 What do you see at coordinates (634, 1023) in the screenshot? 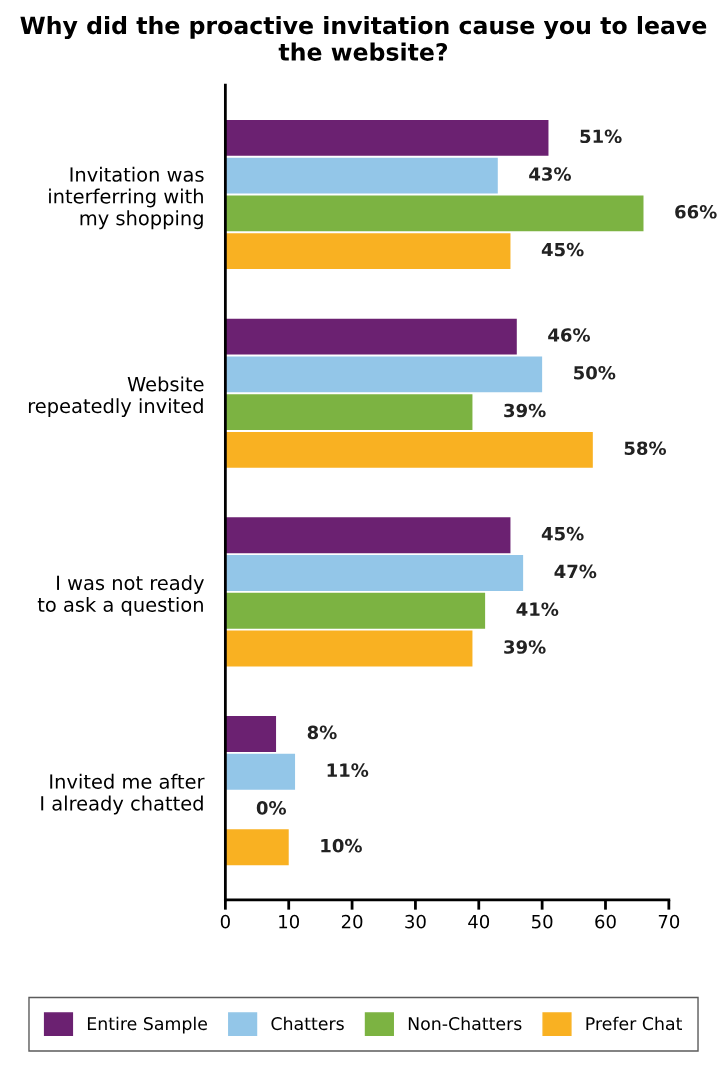
I see `legend-label: Prefer Chat` at bounding box center [634, 1023].